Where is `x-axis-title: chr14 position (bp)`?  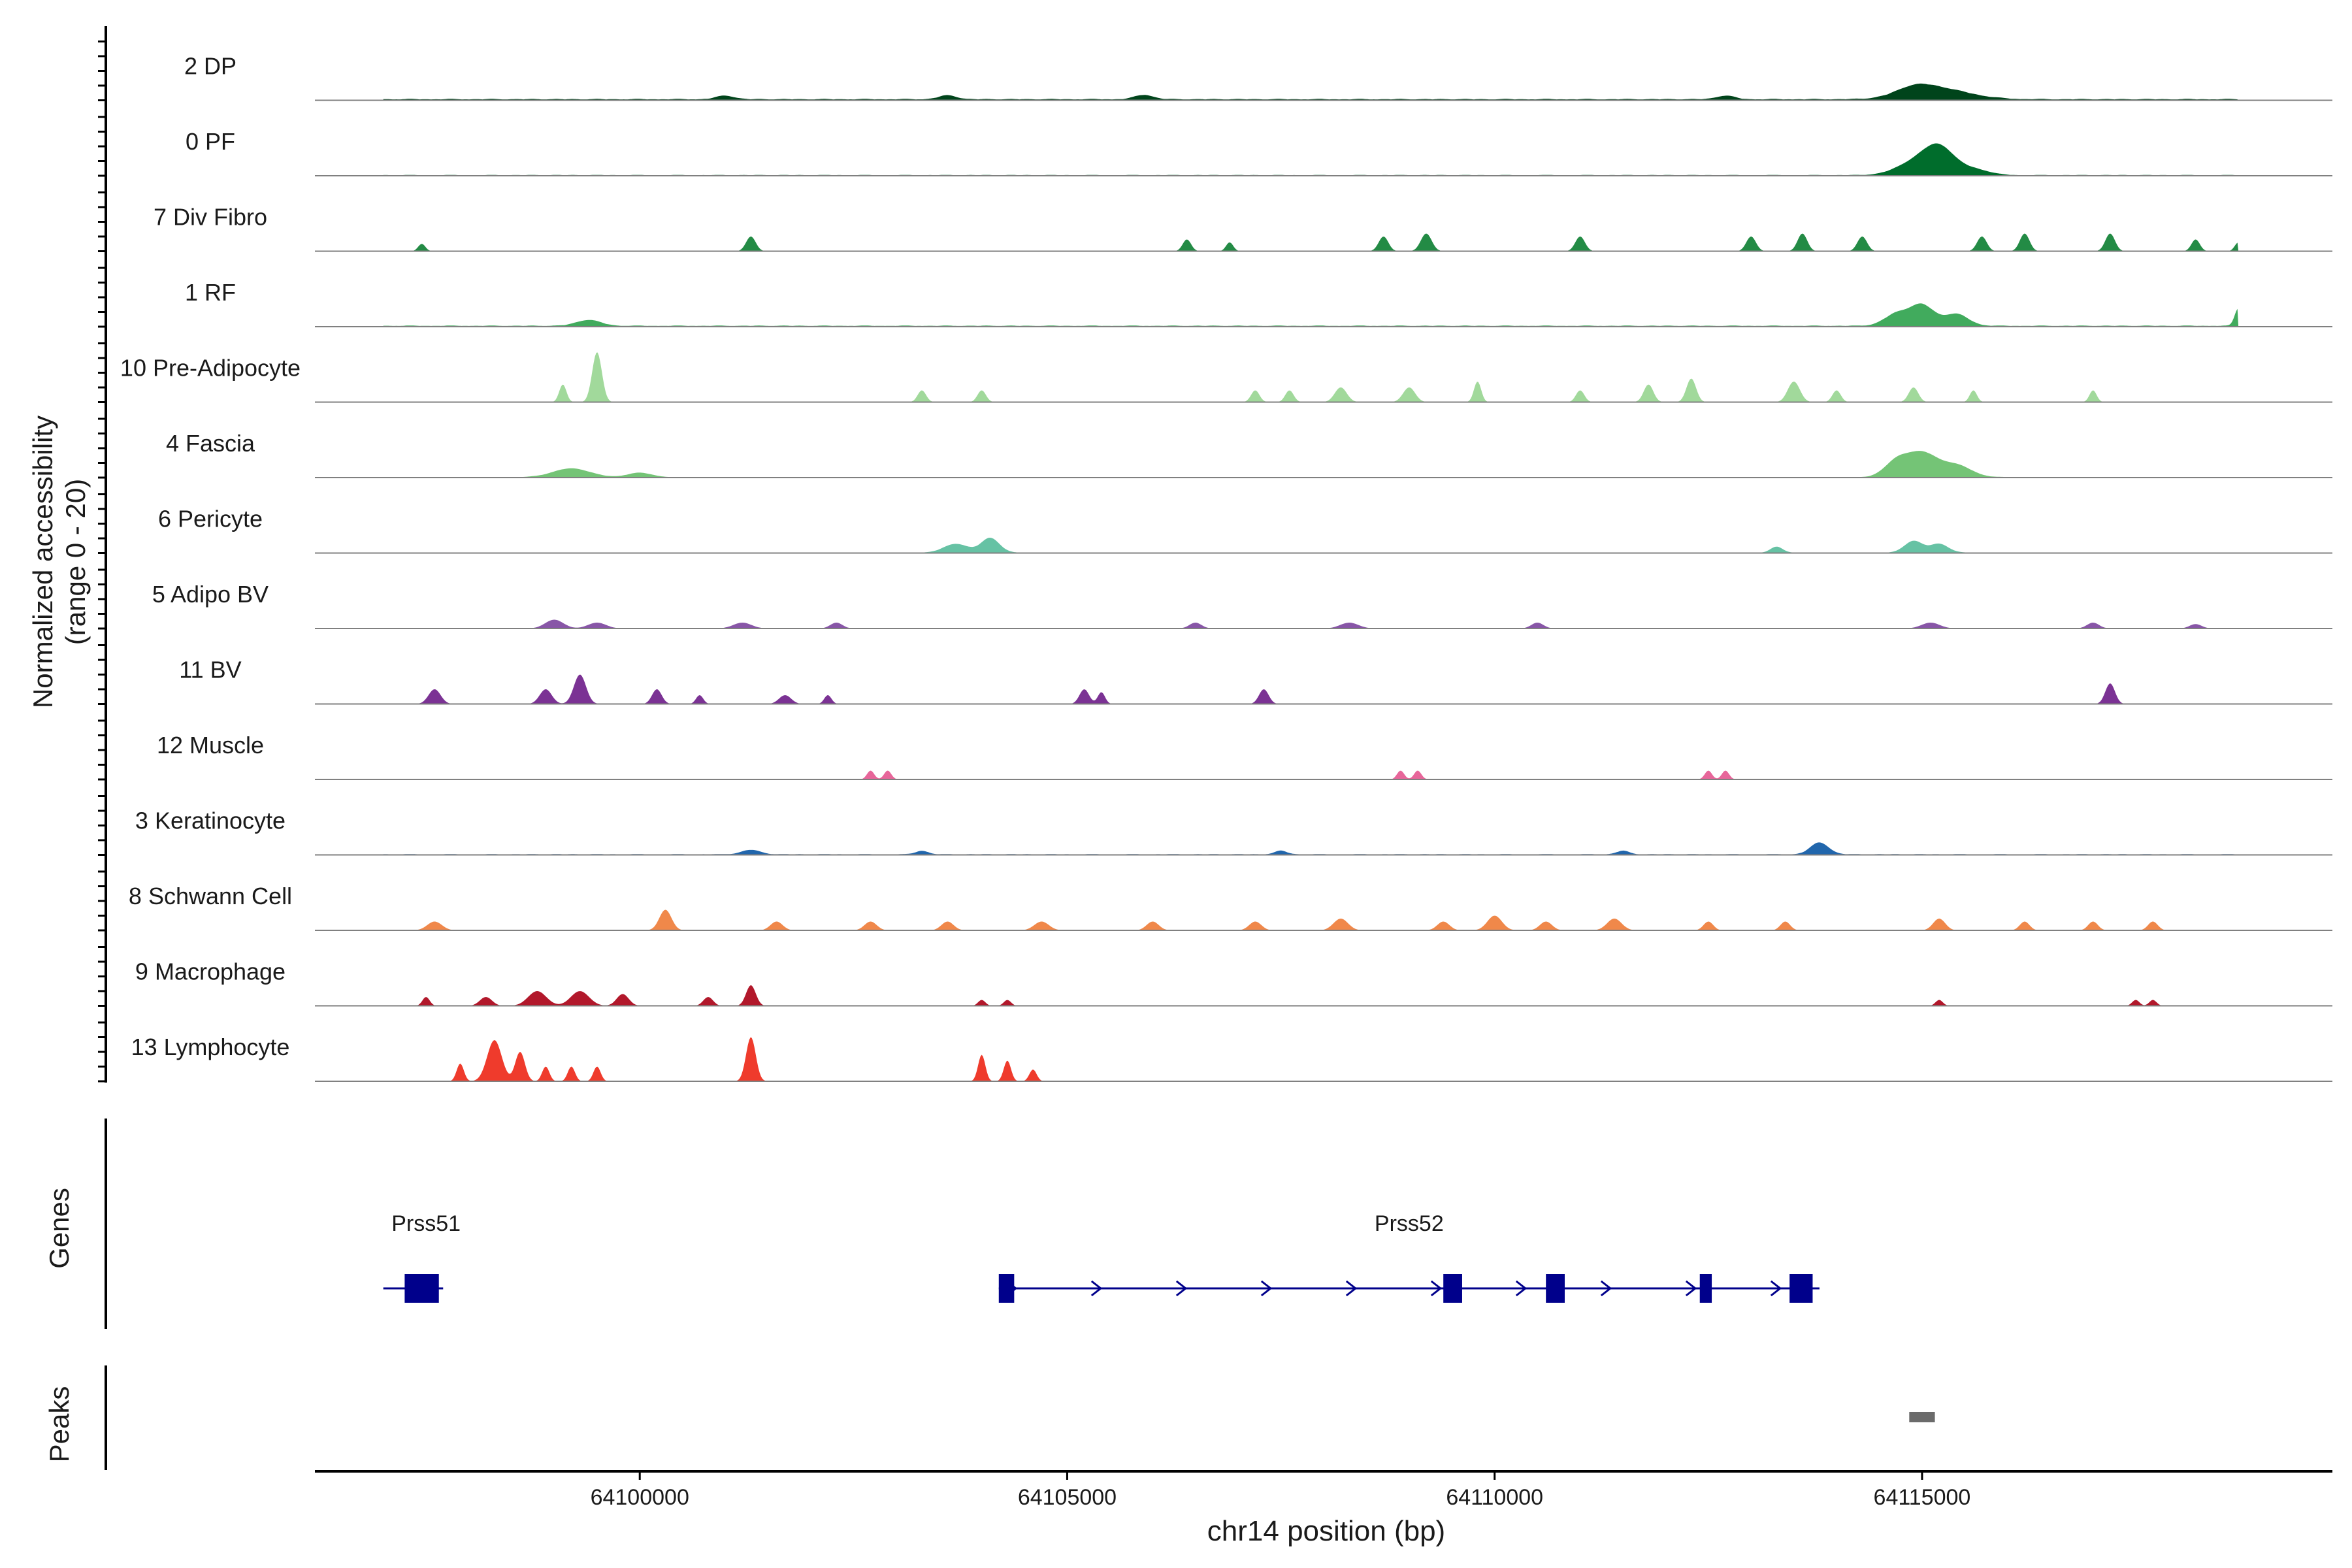 x-axis-title: chr14 position (bp) is located at coordinates (1326, 1531).